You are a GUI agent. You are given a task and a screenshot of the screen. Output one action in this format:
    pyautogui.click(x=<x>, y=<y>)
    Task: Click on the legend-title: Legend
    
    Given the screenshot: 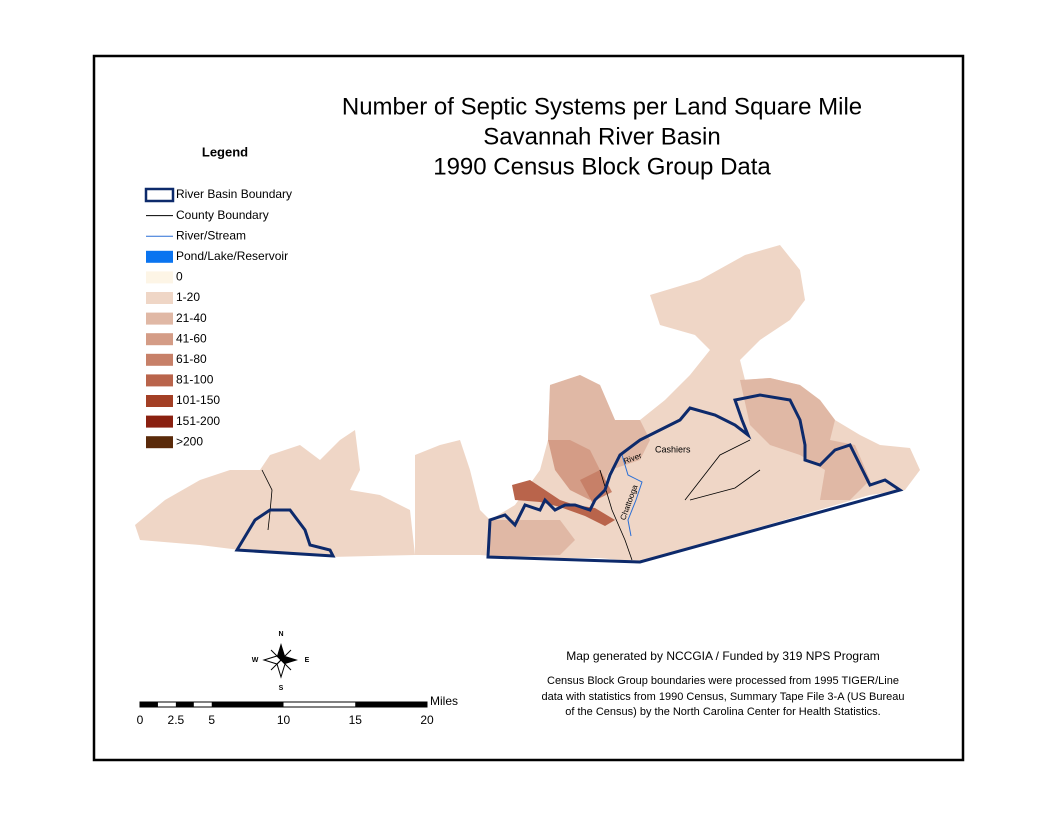 What is the action you would take?
    pyautogui.click(x=225, y=151)
    